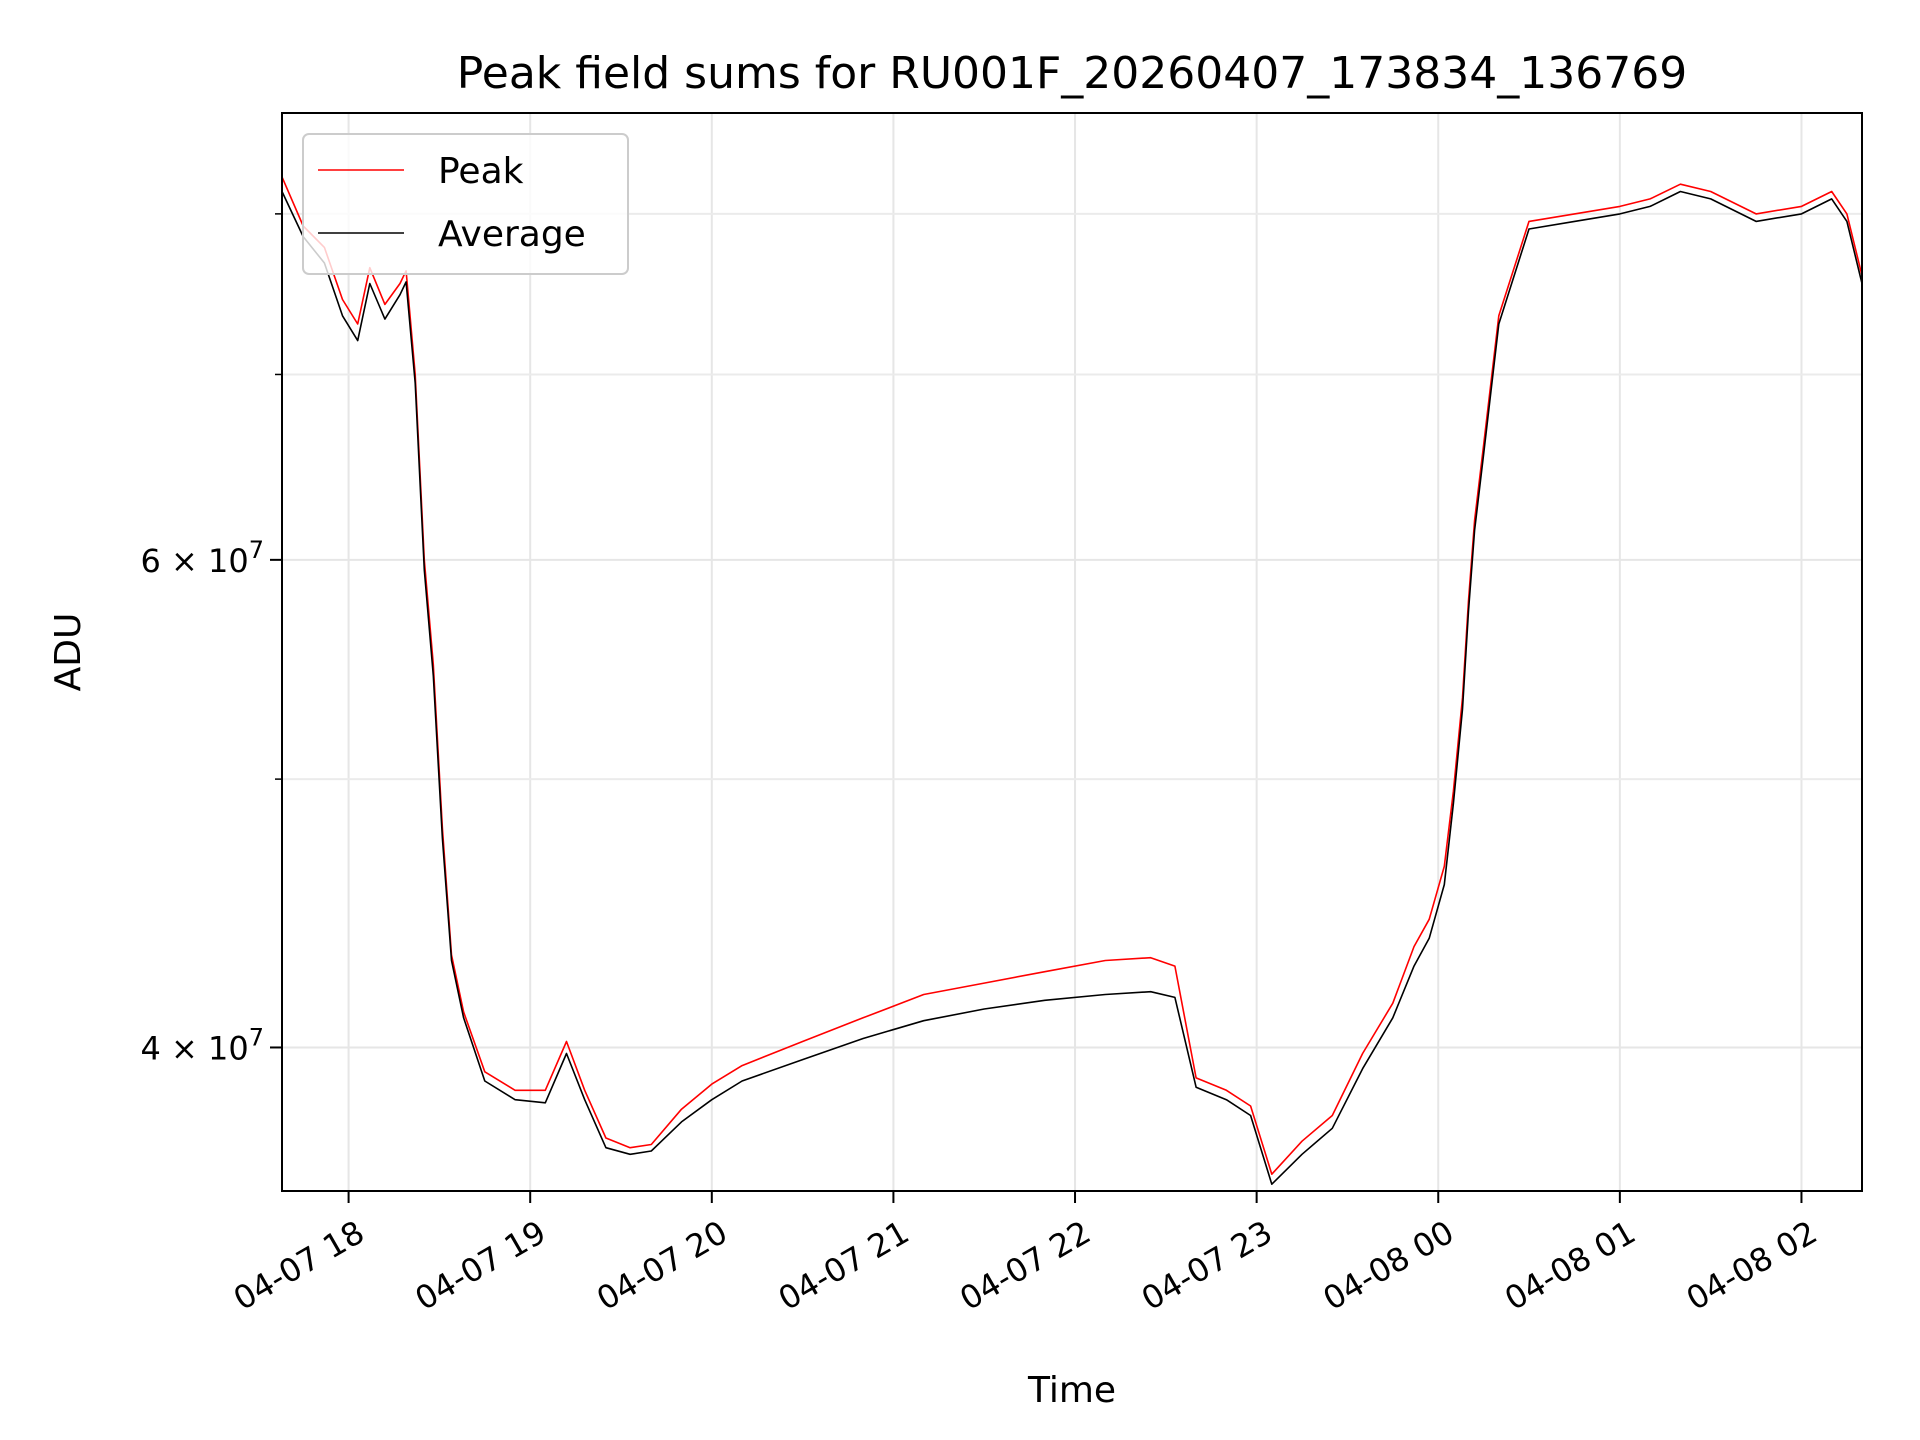 This screenshot has width=1920, height=1440. I want to click on y-axis-ticks: 4 × 107 6 × 107, so click(211, 640).